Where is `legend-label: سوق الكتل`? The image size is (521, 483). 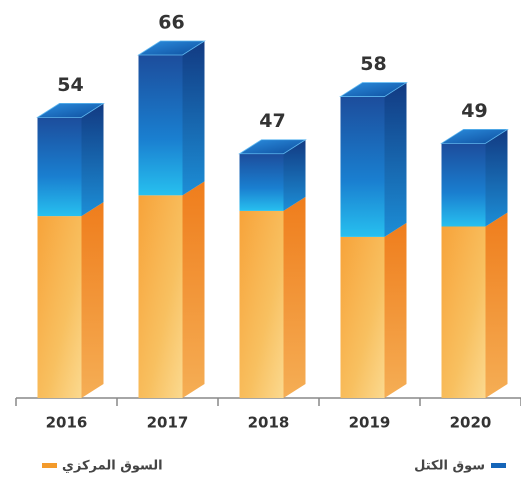
legend-label: سوق الكتل is located at coordinates (449, 466).